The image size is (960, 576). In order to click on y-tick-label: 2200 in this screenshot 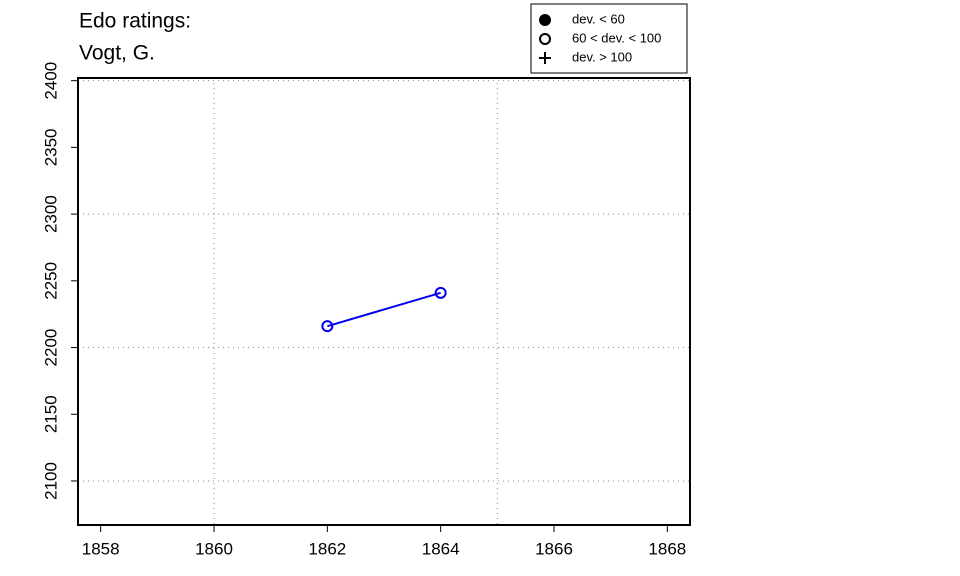, I will do `click(50, 348)`.